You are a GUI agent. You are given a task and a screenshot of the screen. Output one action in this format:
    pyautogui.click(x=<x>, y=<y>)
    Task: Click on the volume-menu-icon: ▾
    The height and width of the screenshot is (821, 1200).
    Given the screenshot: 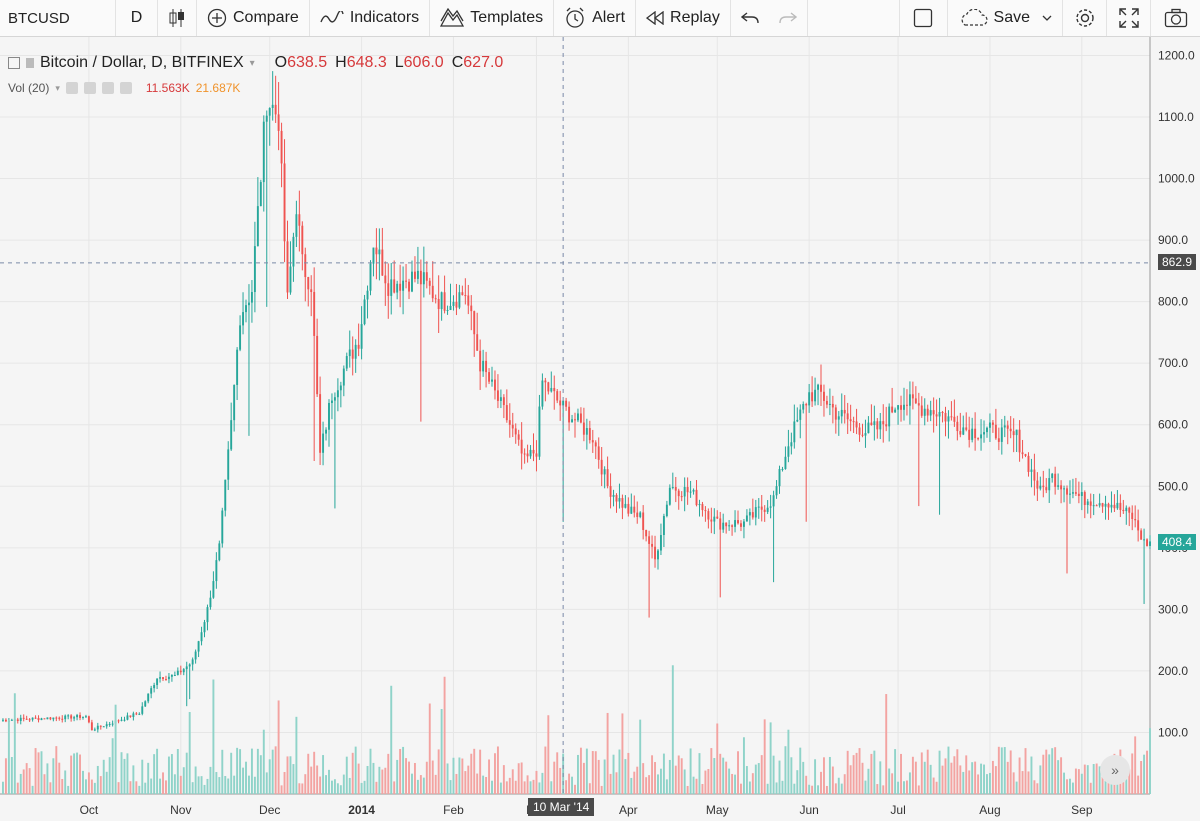 What is the action you would take?
    pyautogui.click(x=57, y=87)
    